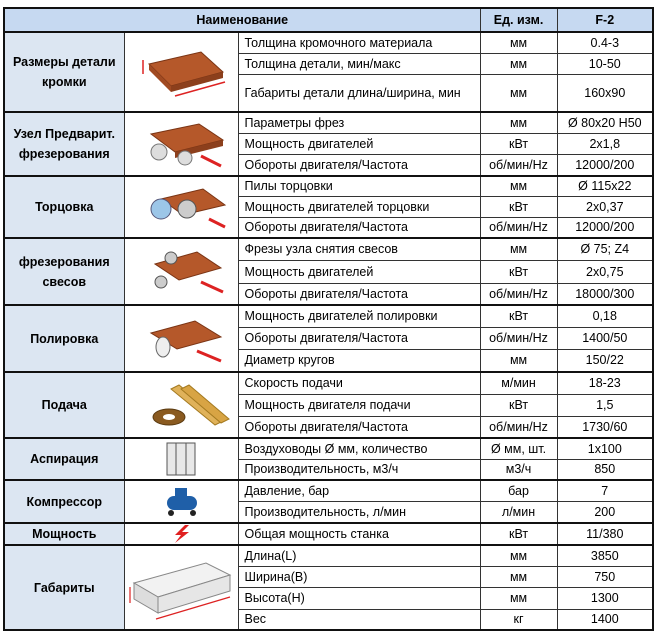  I want to click on spec-row: Вес кг 1400, so click(329, 619).